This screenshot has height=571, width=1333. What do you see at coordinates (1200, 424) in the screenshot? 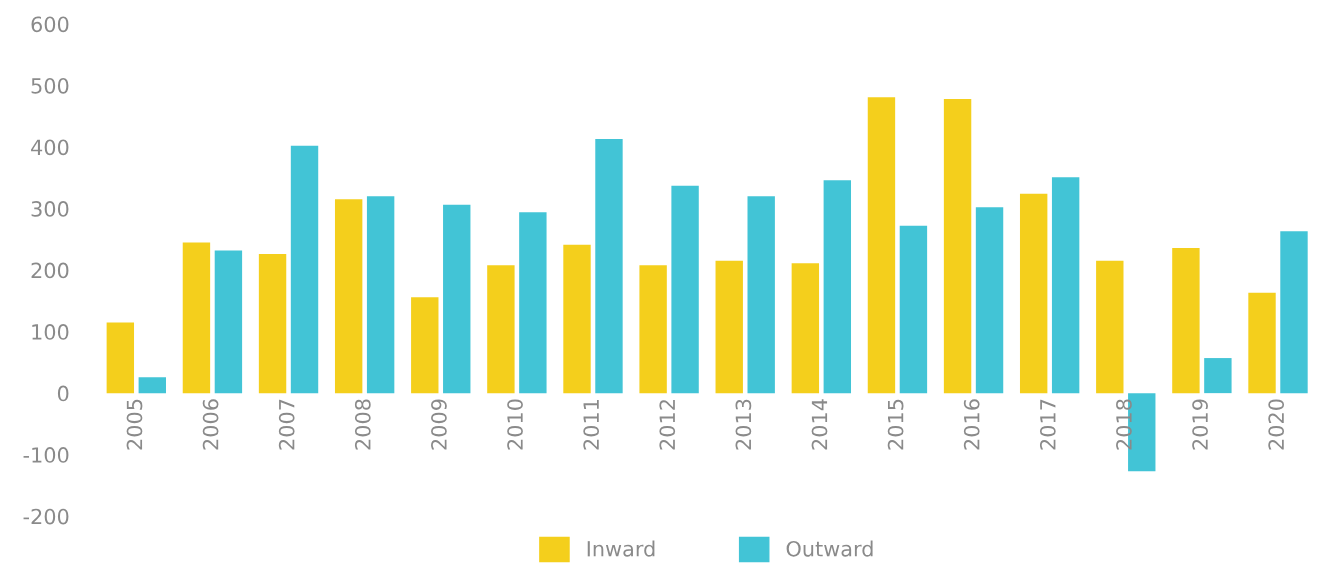
I see `x-tick-label: 2019` at bounding box center [1200, 424].